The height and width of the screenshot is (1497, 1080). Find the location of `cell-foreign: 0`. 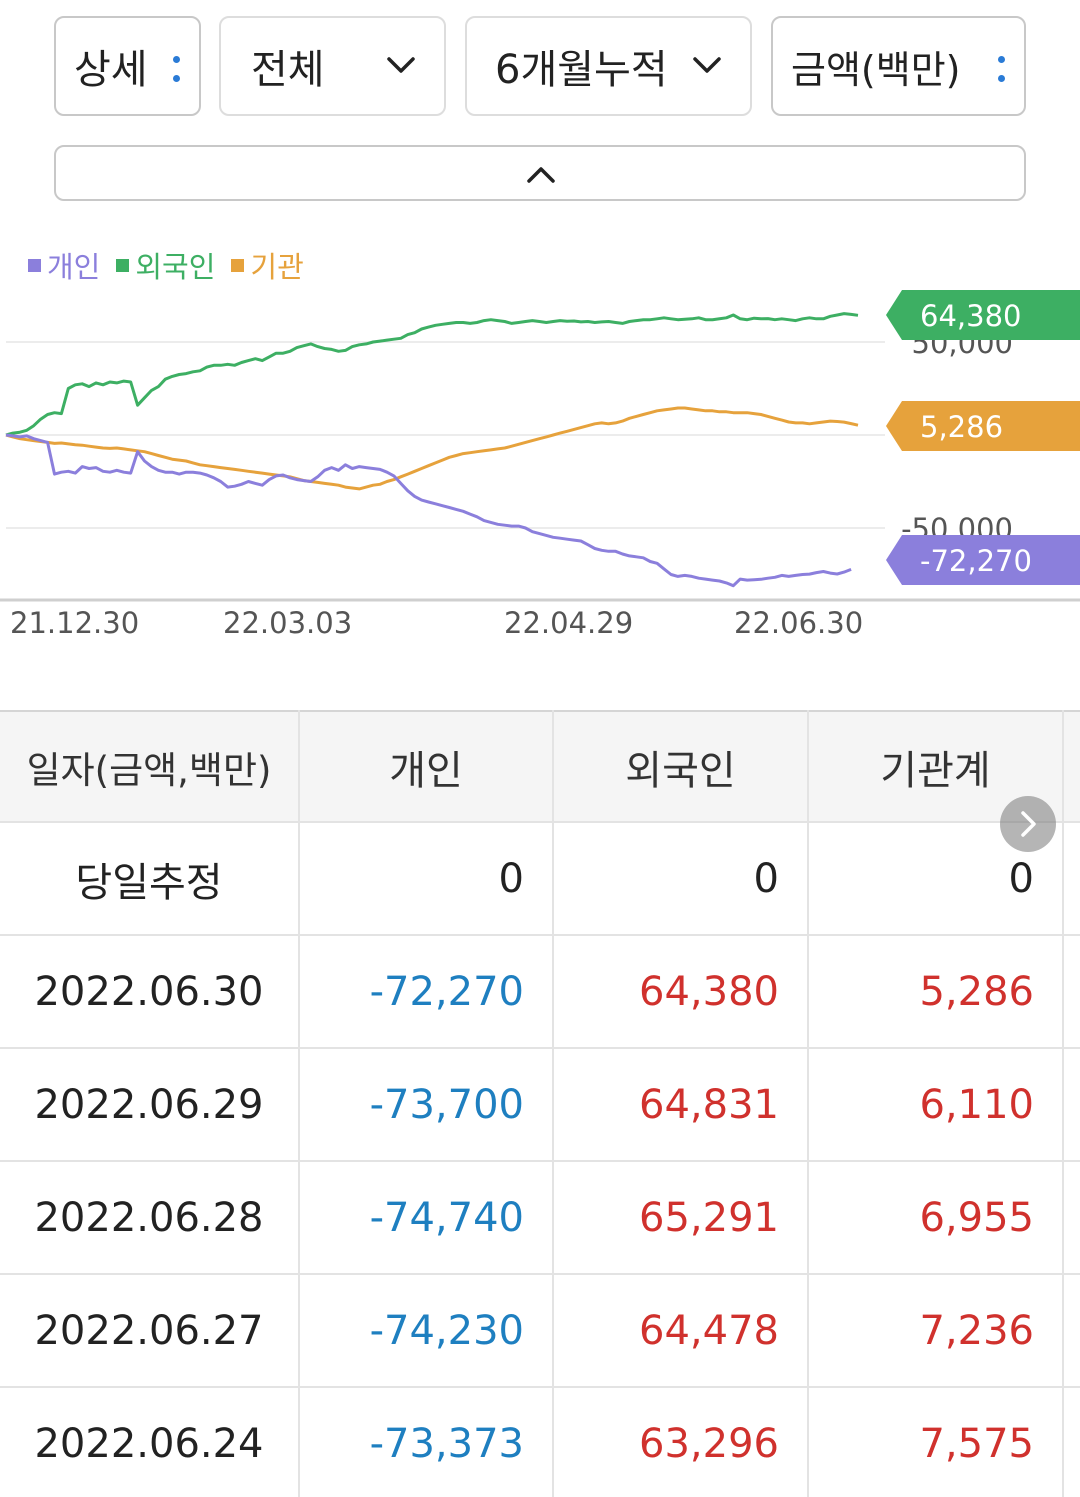

cell-foreign: 0 is located at coordinates (680, 878).